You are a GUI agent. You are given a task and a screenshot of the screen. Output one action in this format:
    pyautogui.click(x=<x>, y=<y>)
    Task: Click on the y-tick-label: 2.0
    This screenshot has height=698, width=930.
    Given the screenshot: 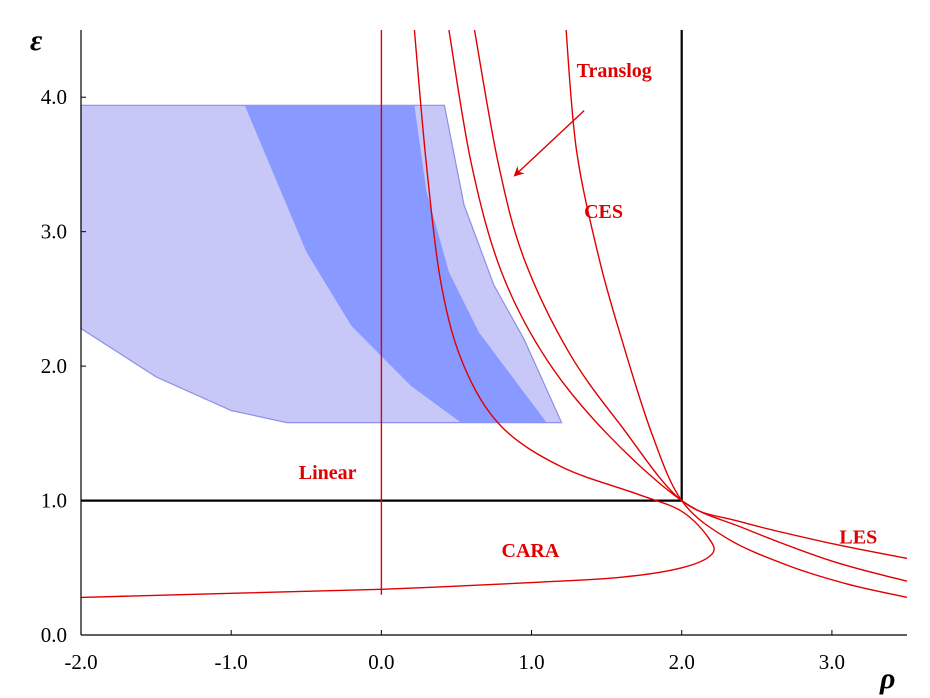 What is the action you would take?
    pyautogui.click(x=54, y=366)
    